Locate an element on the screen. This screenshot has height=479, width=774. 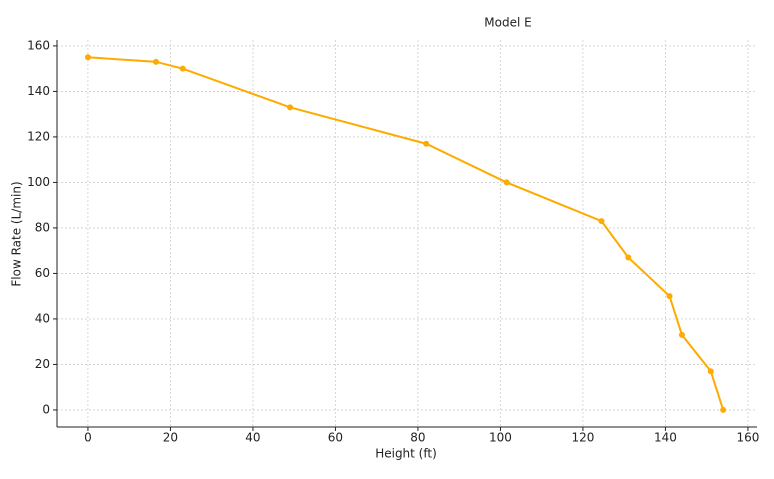
y-tick-label: 100 is located at coordinates (38, 182).